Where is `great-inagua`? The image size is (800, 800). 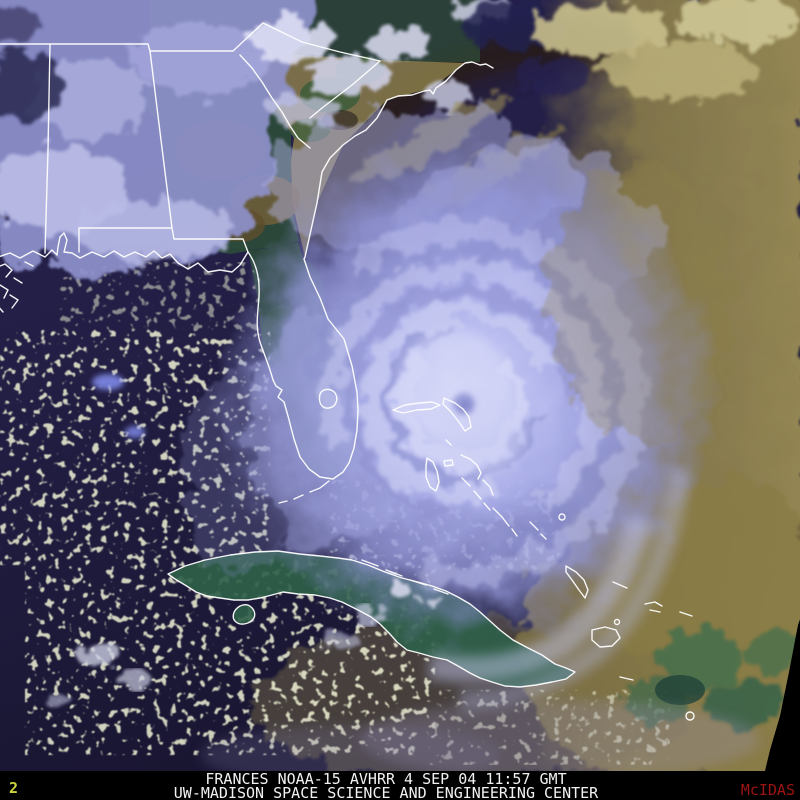 great-inagua is located at coordinates (606, 637).